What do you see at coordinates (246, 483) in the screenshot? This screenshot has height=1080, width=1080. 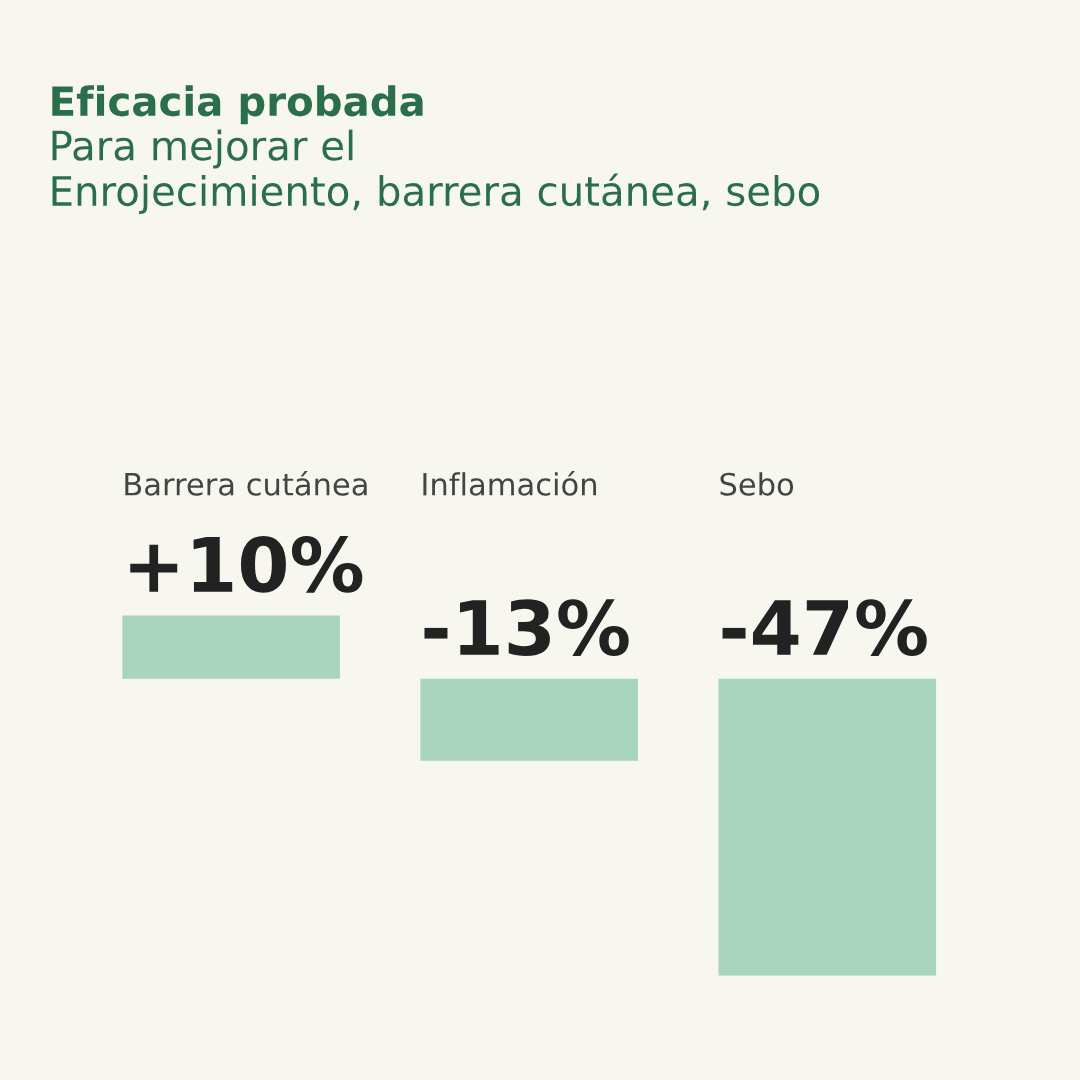 I see `x-tick-label: Barrera cutánea` at bounding box center [246, 483].